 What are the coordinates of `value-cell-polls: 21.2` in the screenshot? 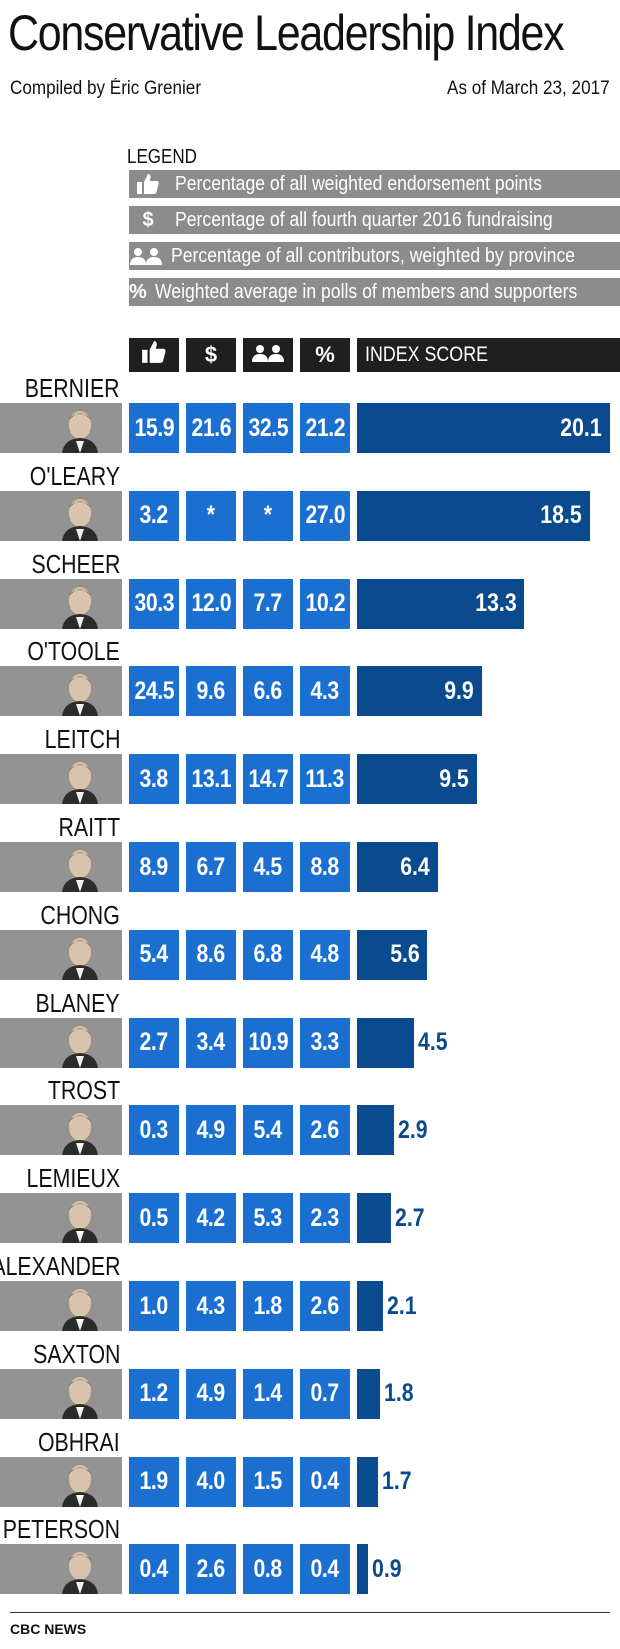 It's located at (325, 428).